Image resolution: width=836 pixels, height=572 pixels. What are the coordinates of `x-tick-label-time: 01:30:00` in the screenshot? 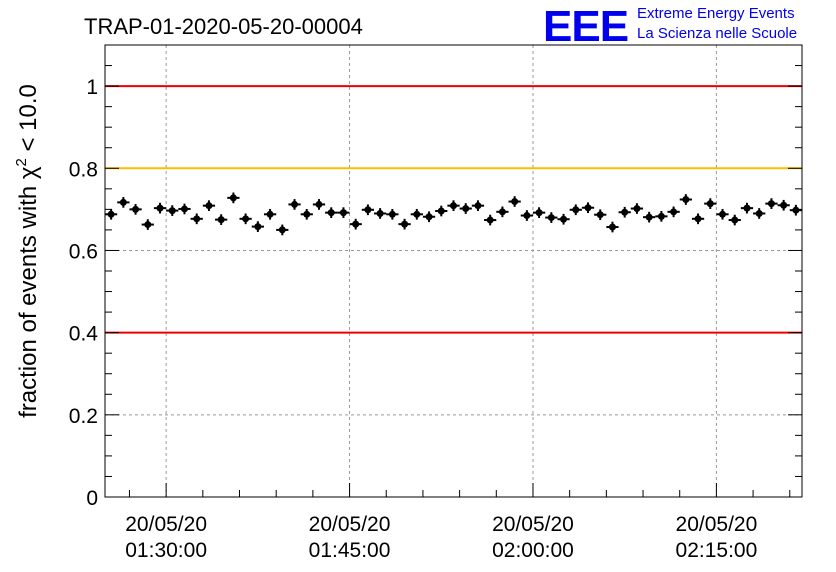 It's located at (166, 550).